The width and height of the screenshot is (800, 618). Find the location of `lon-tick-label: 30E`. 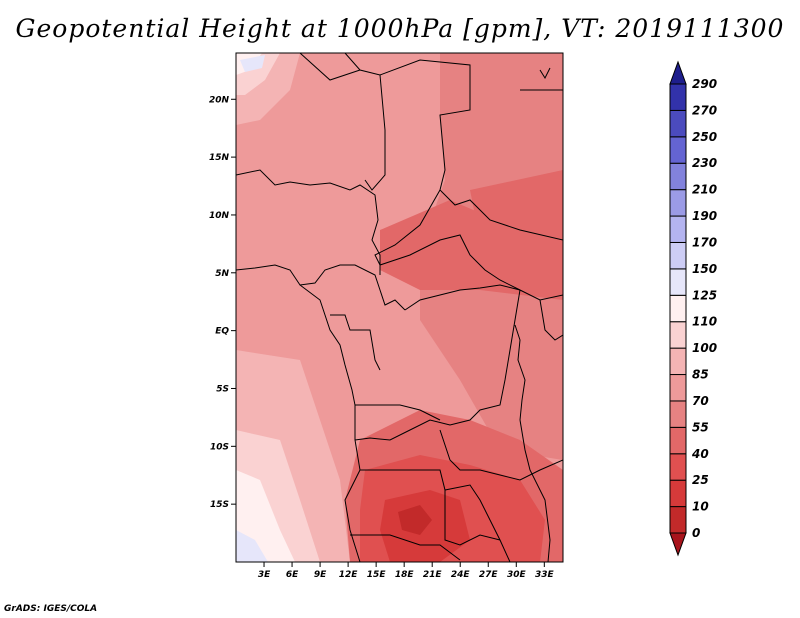

lon-tick-label: 30E is located at coordinates (517, 575).